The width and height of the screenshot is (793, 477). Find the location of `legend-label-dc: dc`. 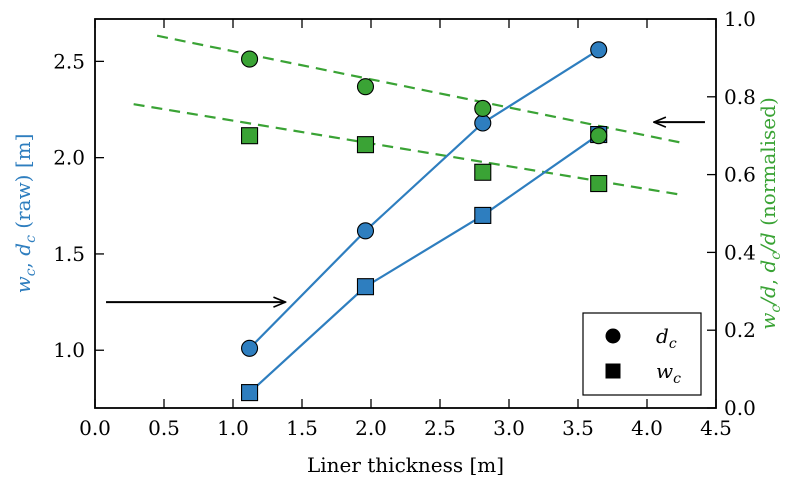

legend-label-dc: dc is located at coordinates (666, 338).